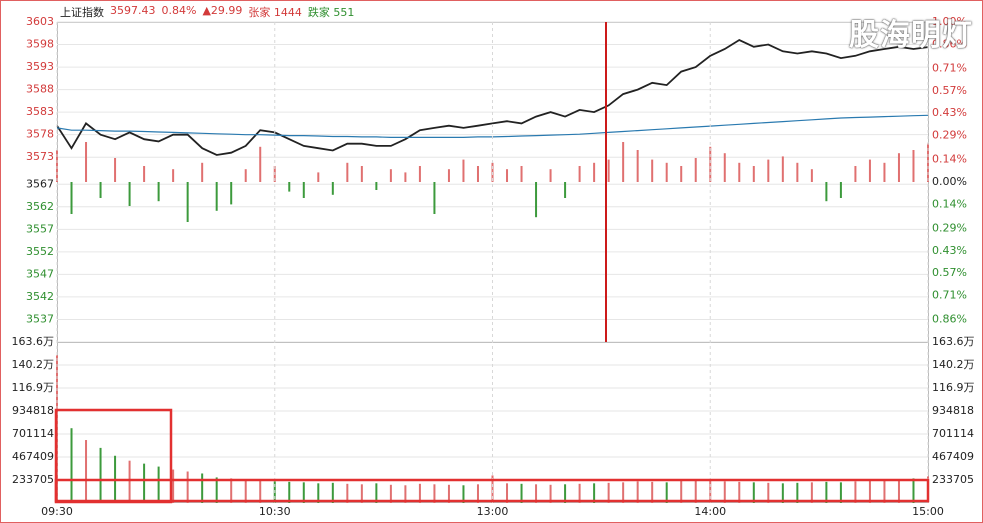  I want to click on y-tick-label: 3557, so click(40, 228).